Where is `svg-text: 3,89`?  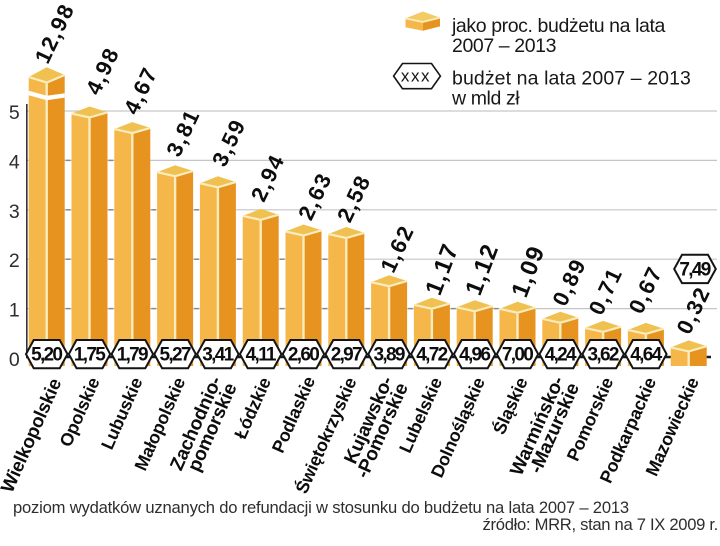 svg-text: 3,89 is located at coordinates (389, 355).